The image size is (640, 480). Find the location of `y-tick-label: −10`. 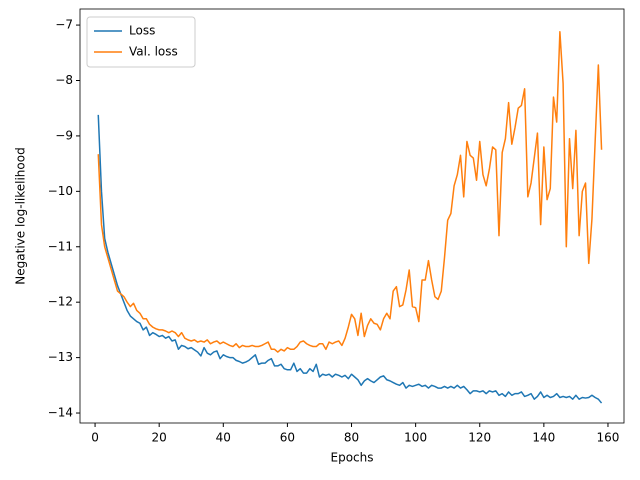

y-tick-label: −10 is located at coordinates (60, 191).